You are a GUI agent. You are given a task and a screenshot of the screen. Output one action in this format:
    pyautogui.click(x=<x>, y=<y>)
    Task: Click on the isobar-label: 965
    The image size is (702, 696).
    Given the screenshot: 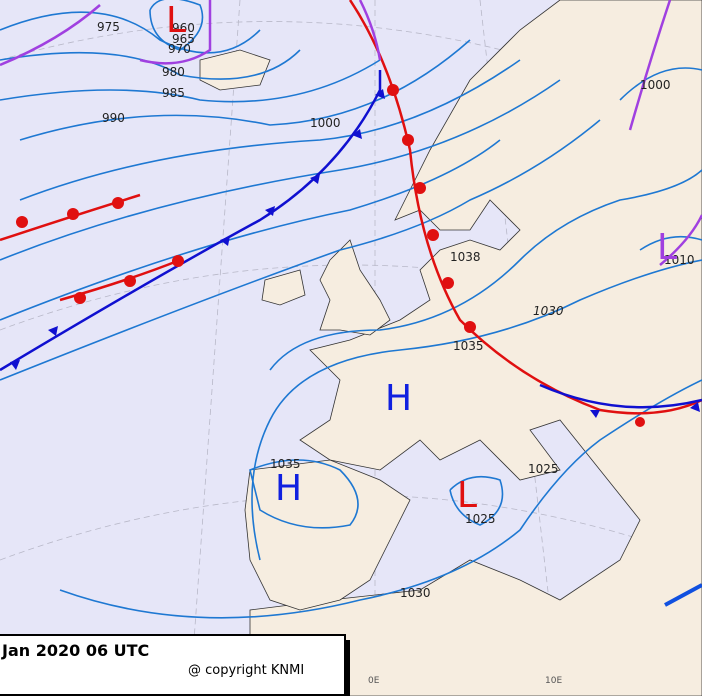 What is the action you would take?
    pyautogui.click(x=183, y=39)
    